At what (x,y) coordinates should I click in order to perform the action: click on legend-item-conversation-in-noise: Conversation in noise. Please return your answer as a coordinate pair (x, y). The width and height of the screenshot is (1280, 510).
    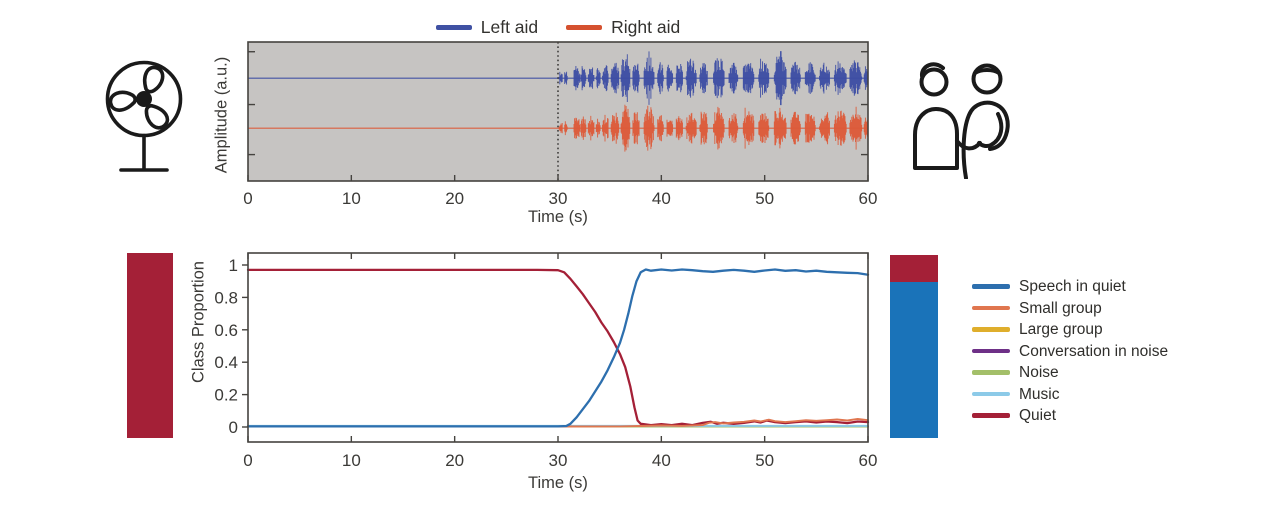
    Looking at the image, I should click on (1070, 351).